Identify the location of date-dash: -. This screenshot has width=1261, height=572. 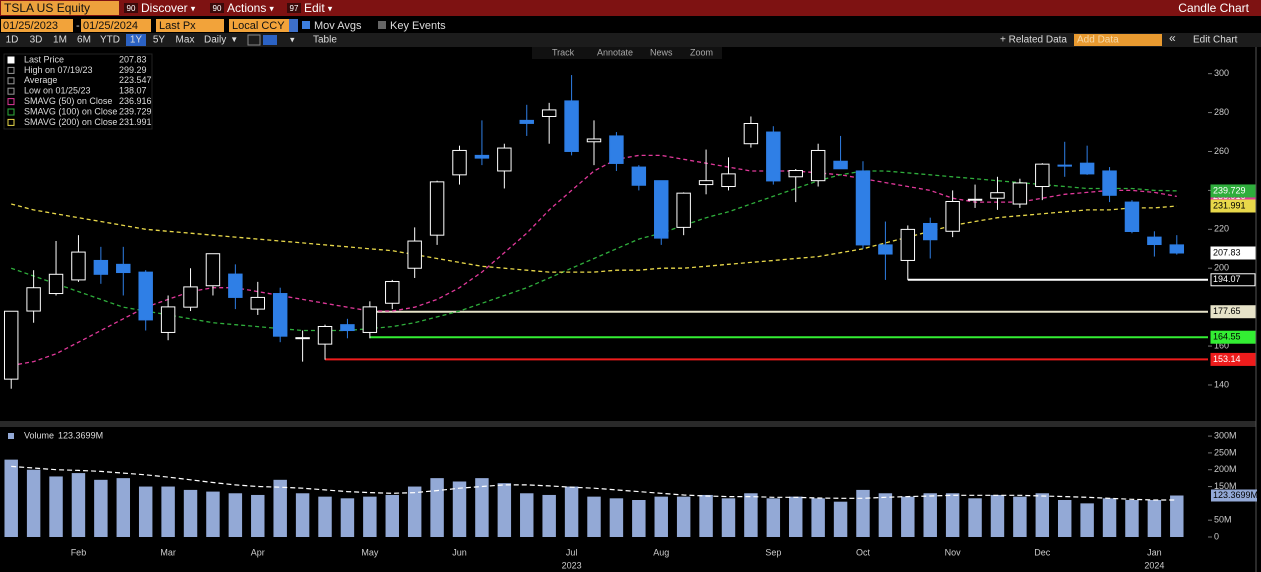
(78, 26).